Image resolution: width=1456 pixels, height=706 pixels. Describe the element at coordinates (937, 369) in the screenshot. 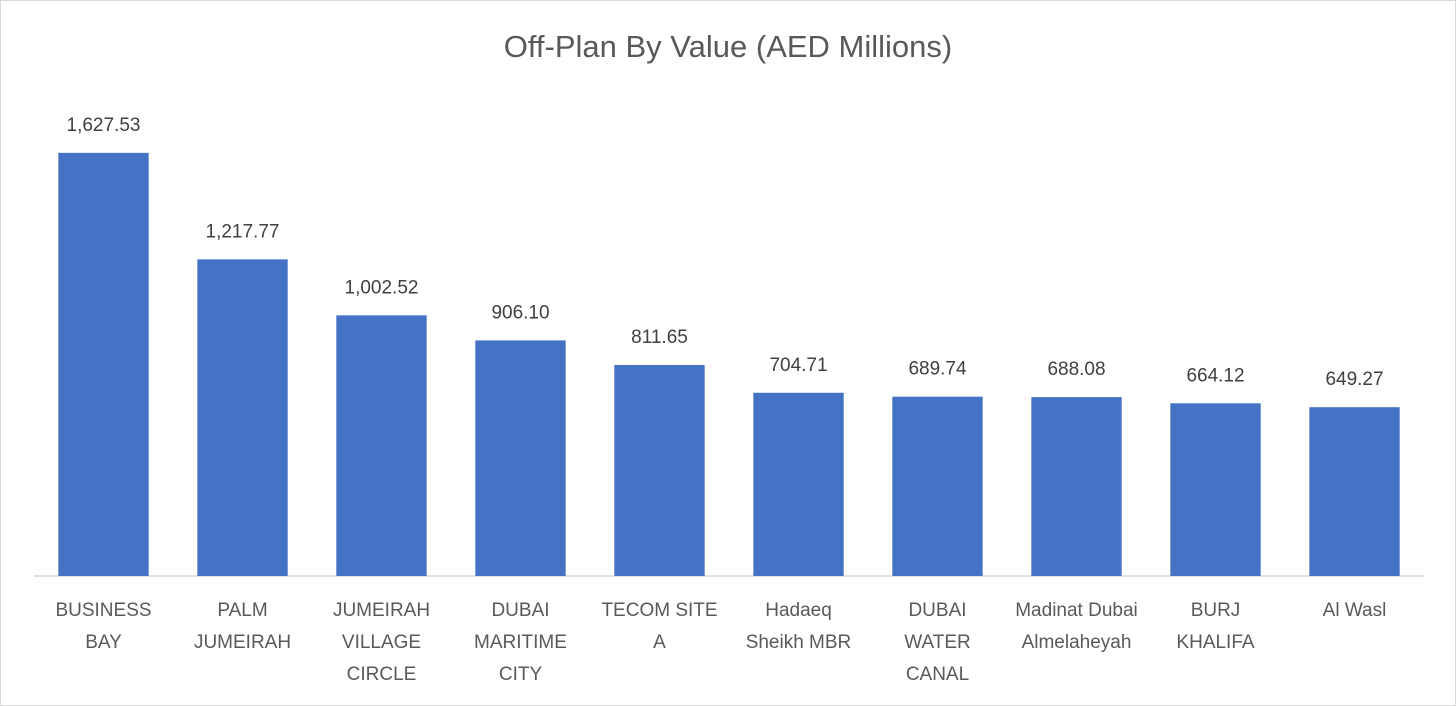

I see `value-label: 689.74` at that location.